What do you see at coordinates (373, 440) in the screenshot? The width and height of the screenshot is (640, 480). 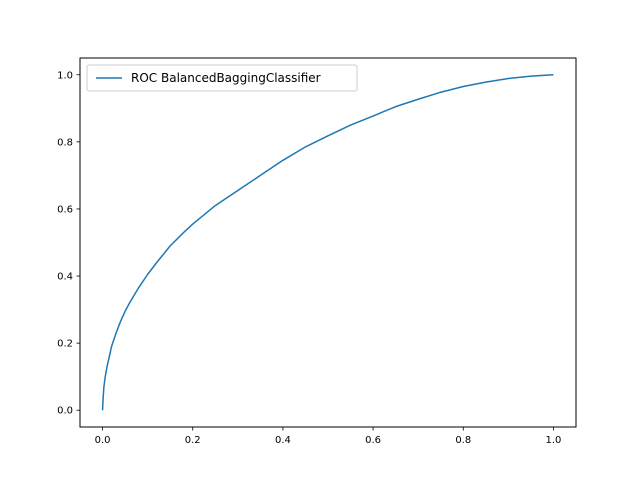 I see `x-tick-label: 0.6` at bounding box center [373, 440].